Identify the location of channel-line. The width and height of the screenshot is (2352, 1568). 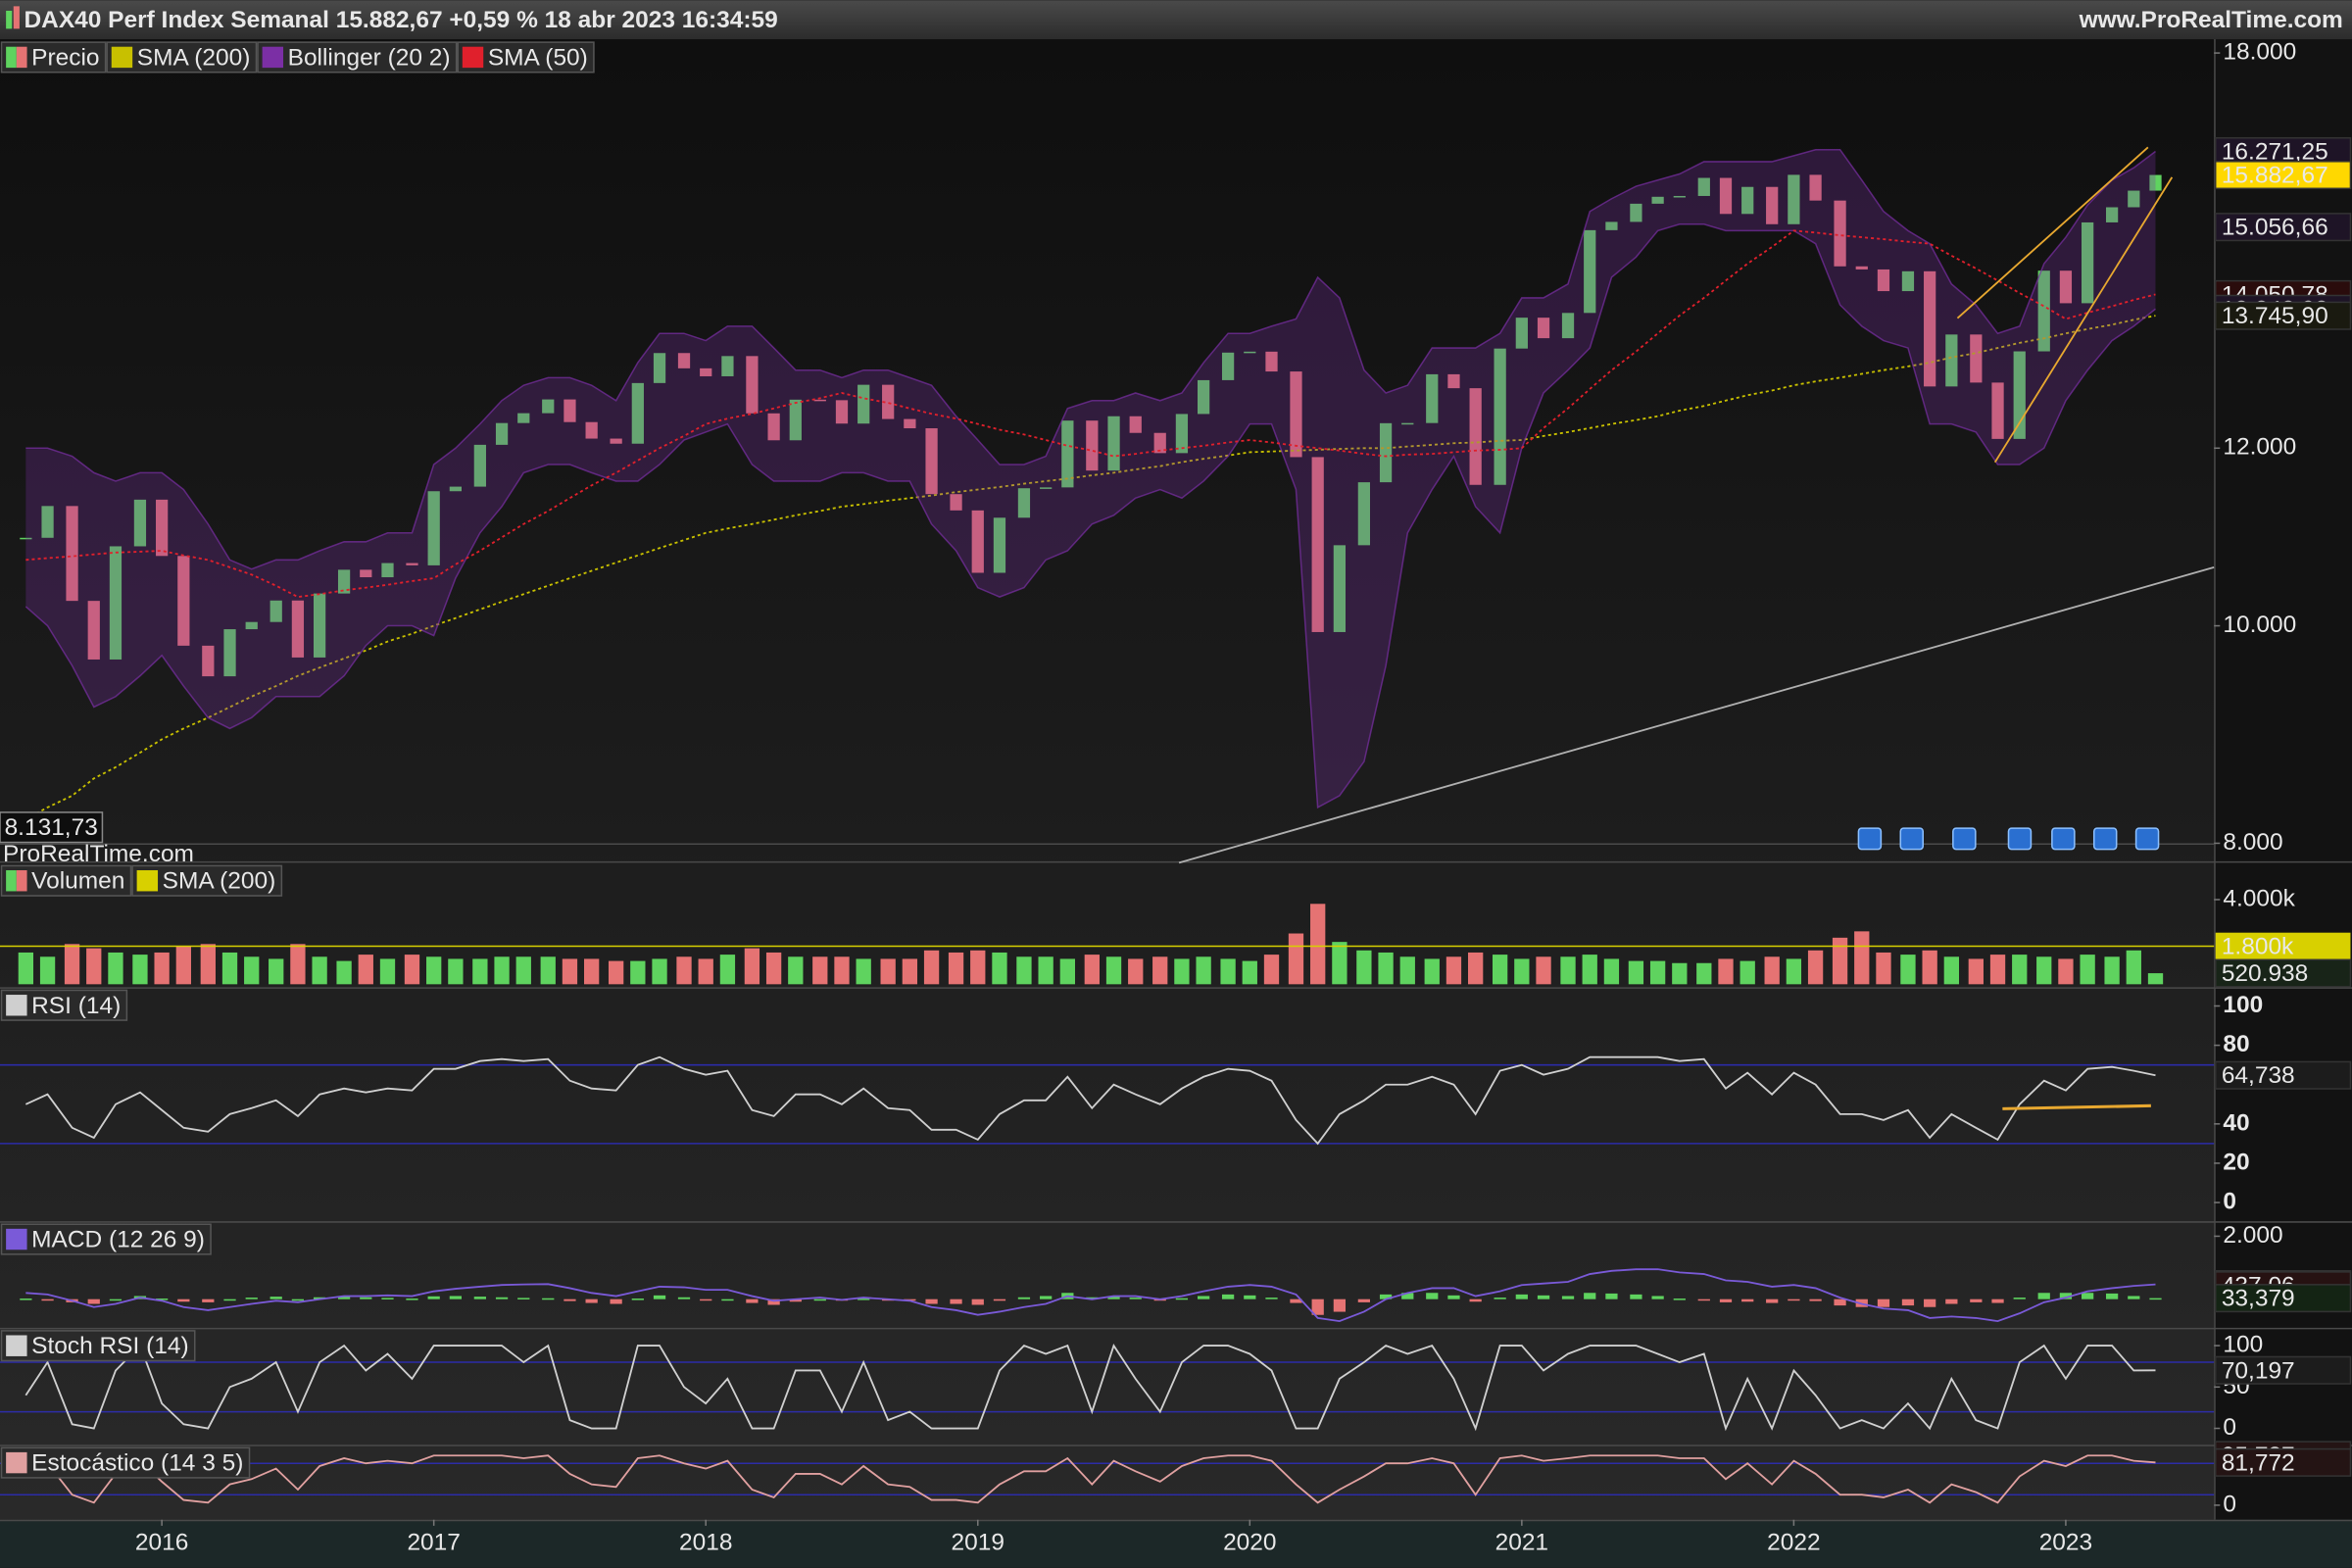
(2052, 232).